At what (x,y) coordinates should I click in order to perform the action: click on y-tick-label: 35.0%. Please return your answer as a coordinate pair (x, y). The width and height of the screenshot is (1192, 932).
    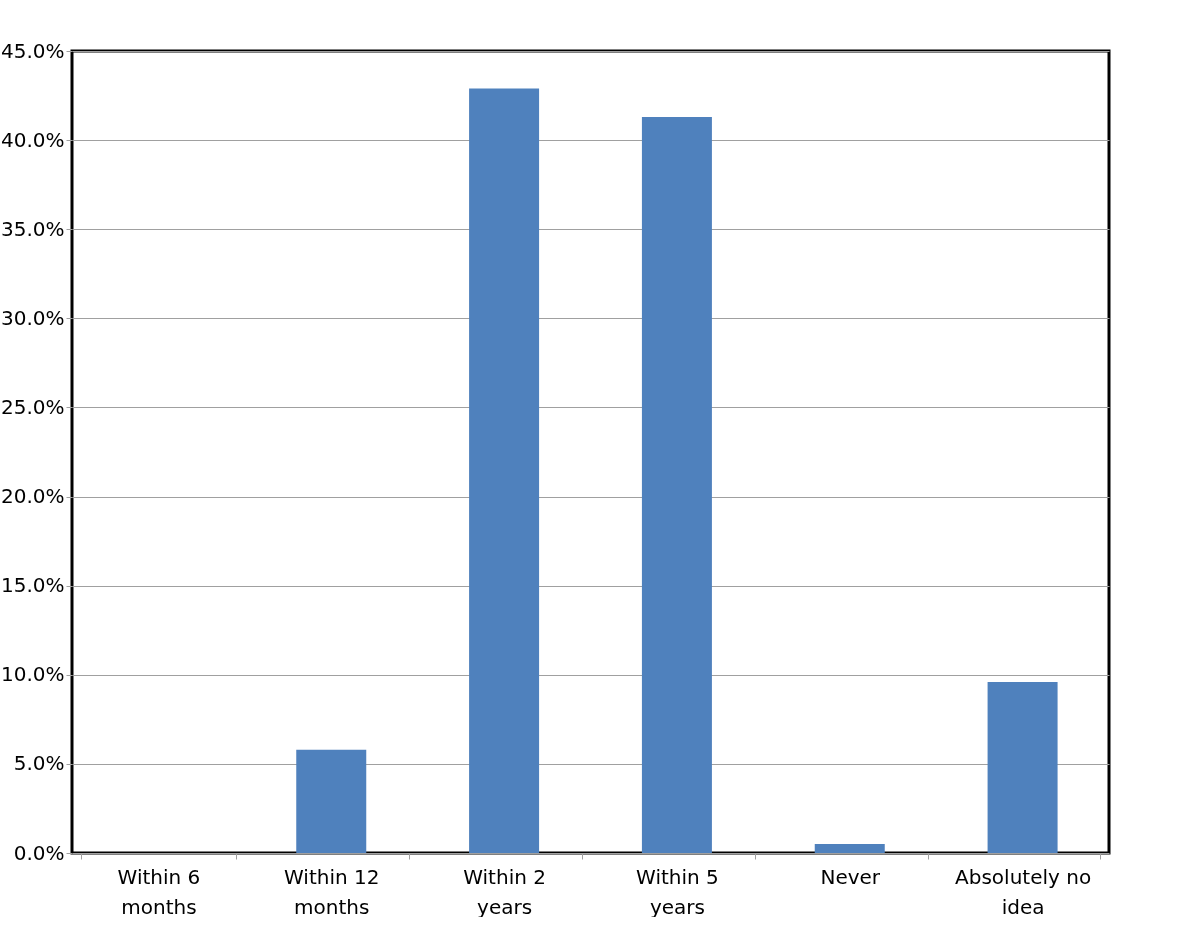
    Looking at the image, I should click on (32, 228).